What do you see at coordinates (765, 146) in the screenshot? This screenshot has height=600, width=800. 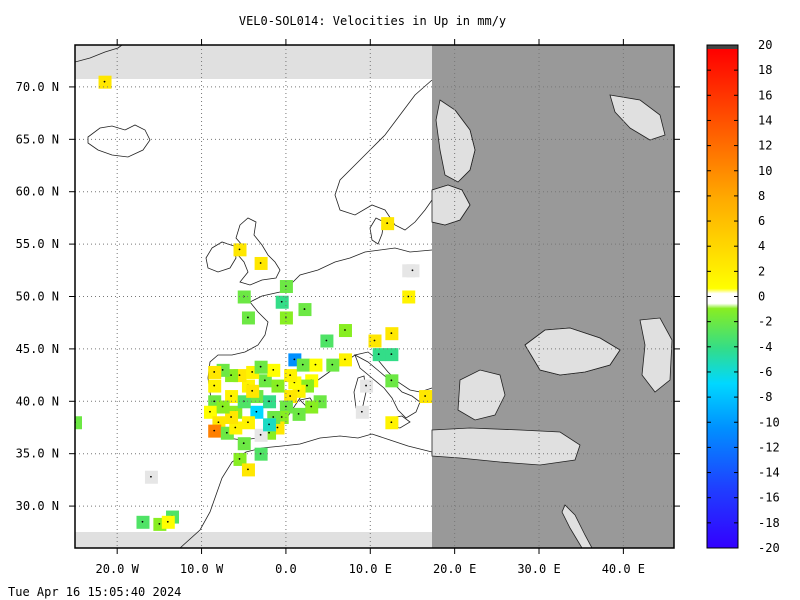 I see `colorbar-label: 12` at bounding box center [765, 146].